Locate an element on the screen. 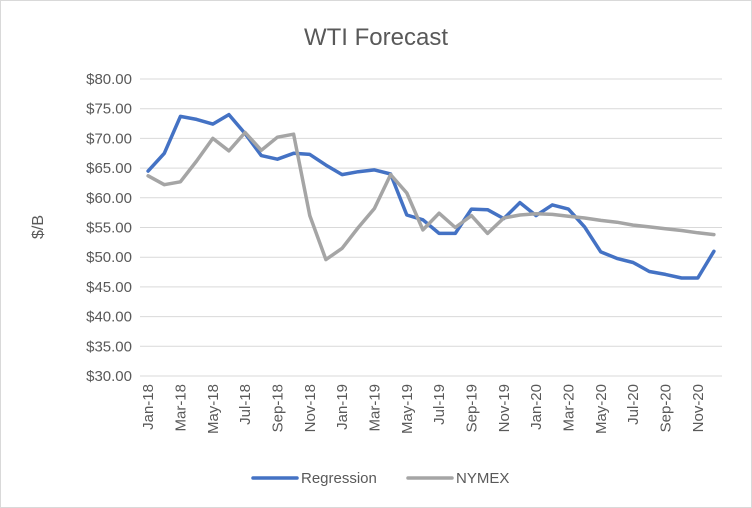 This screenshot has height=508, width=752. x-tick-label: Jan-19 is located at coordinates (342, 407).